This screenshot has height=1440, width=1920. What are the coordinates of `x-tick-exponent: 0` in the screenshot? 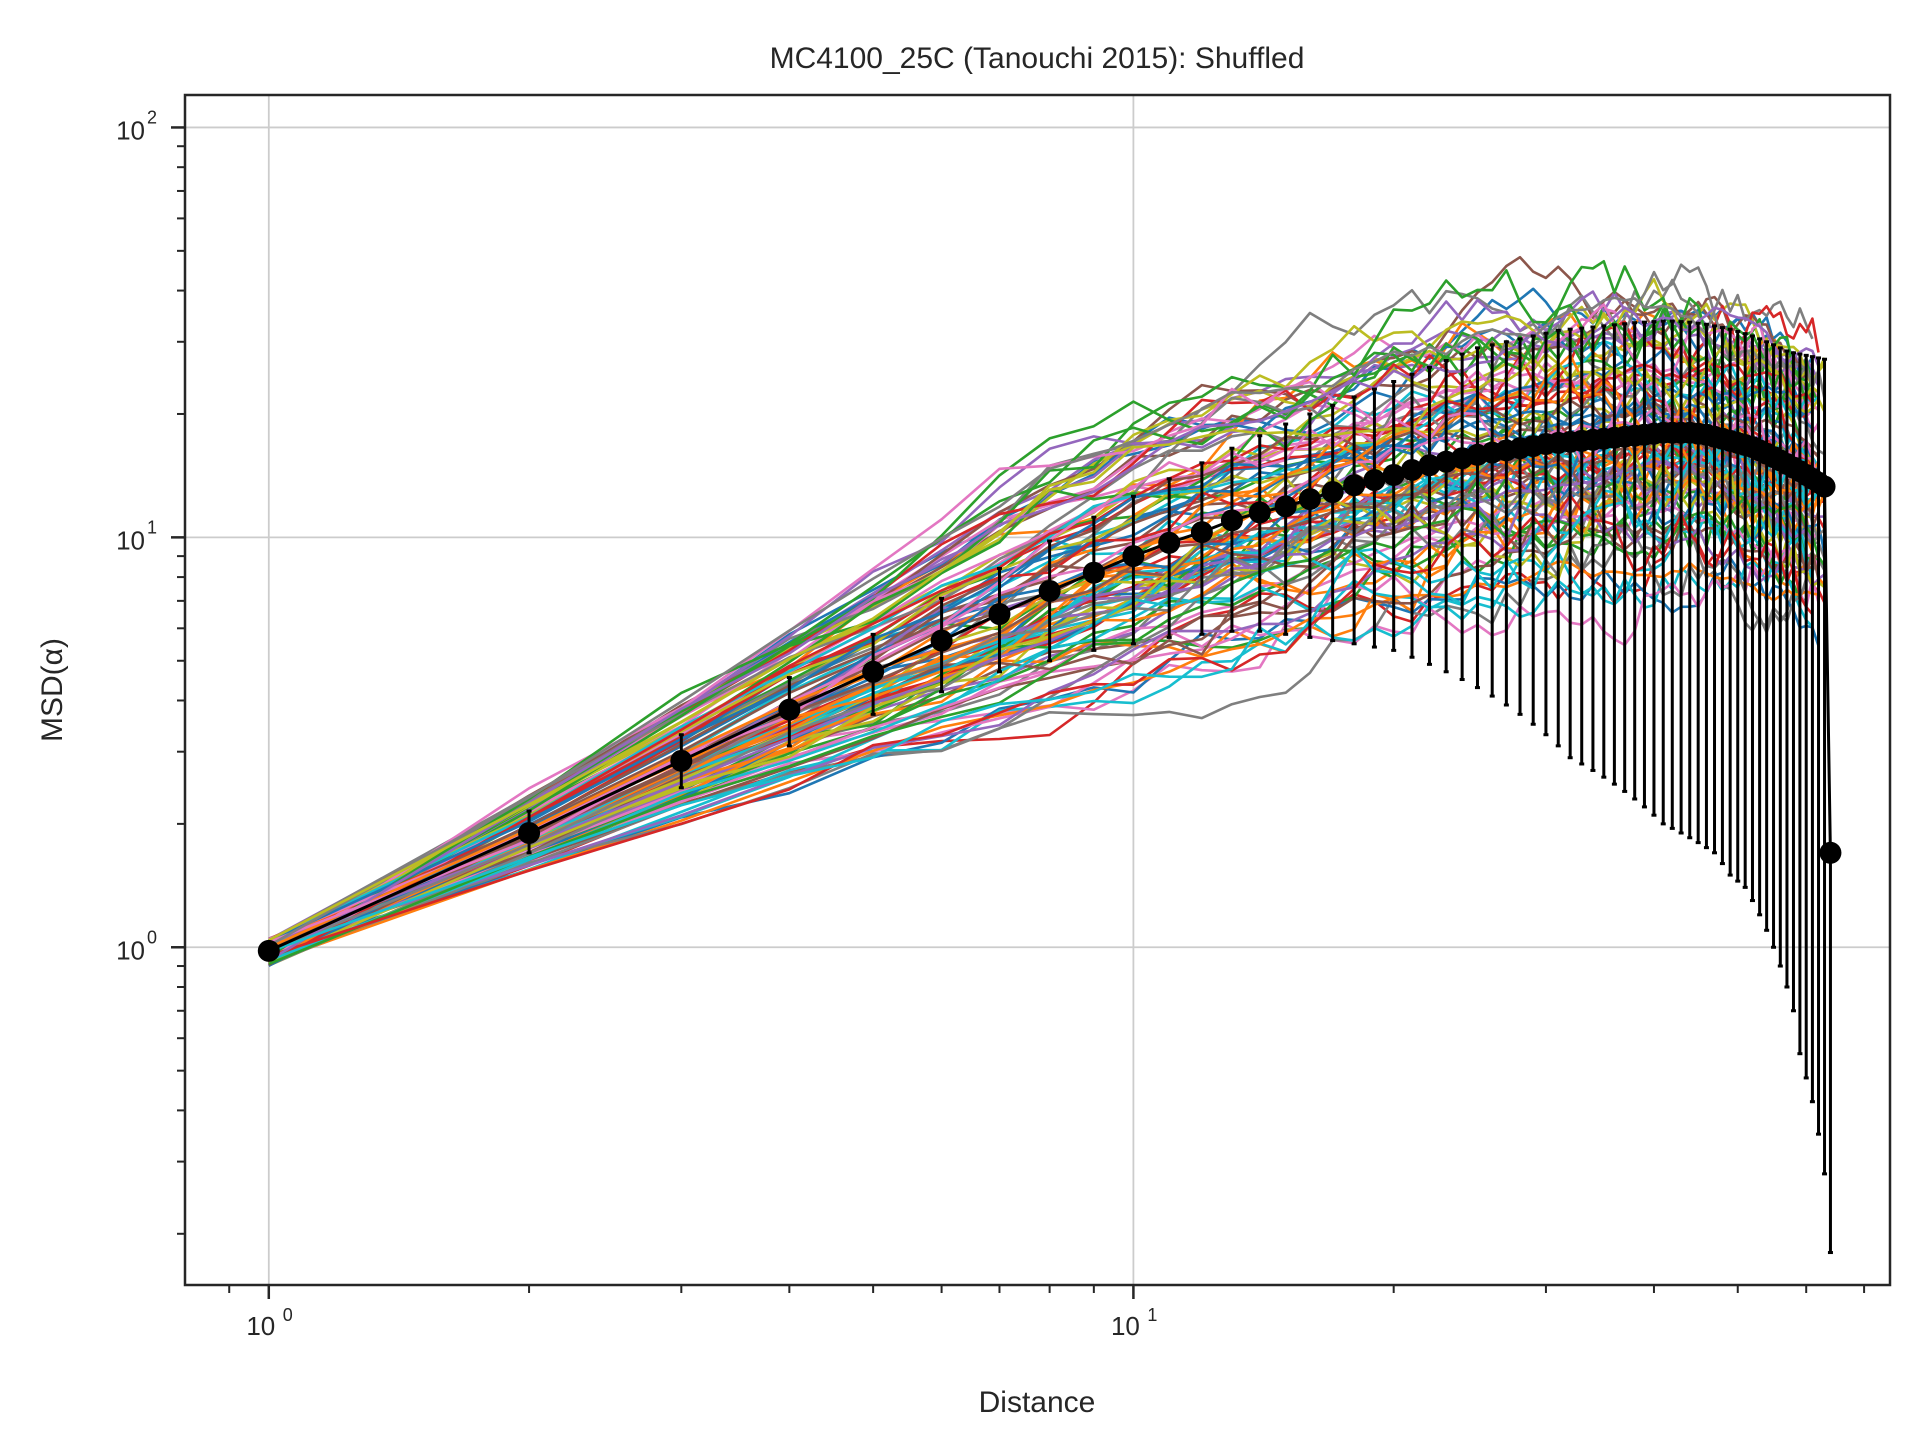 It's located at (288, 1315).